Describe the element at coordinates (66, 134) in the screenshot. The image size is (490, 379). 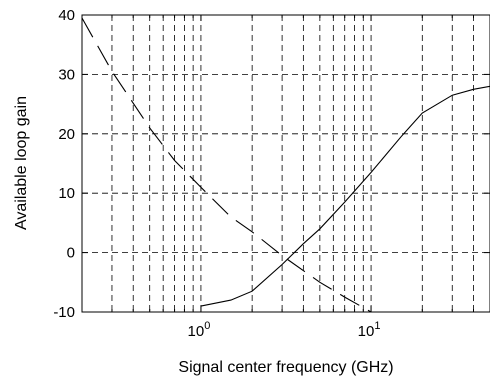
I see `y-tick-label: 20` at that location.